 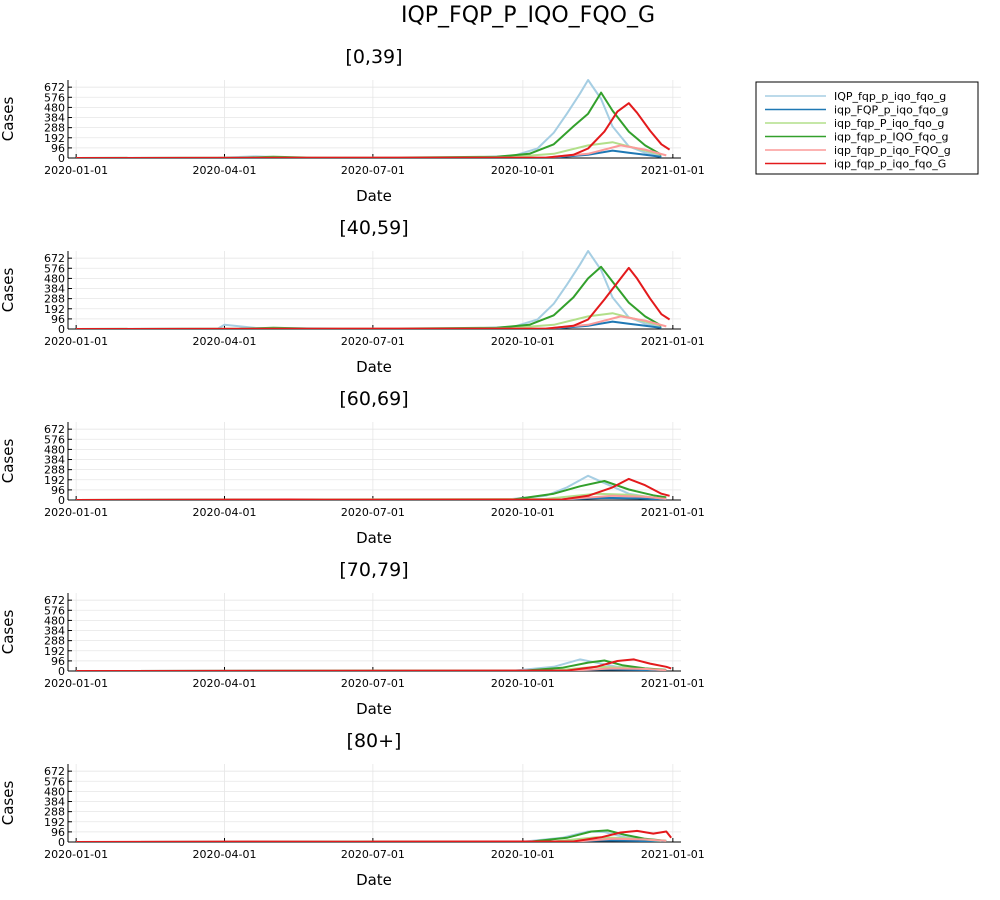 I want to click on figure-title: IQP_FQP_P_IQO_FQO_G, so click(x=528, y=15).